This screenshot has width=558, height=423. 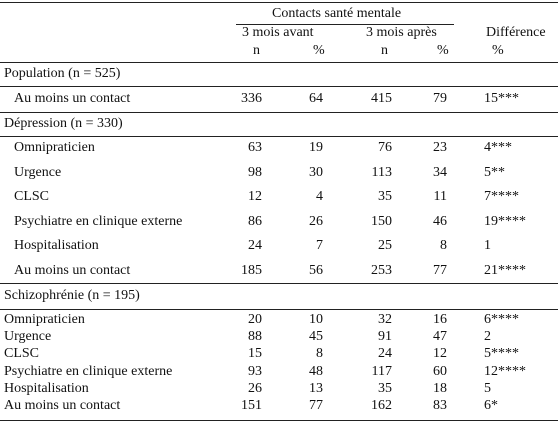 What do you see at coordinates (487, 388) in the screenshot?
I see `cell: 5` at bounding box center [487, 388].